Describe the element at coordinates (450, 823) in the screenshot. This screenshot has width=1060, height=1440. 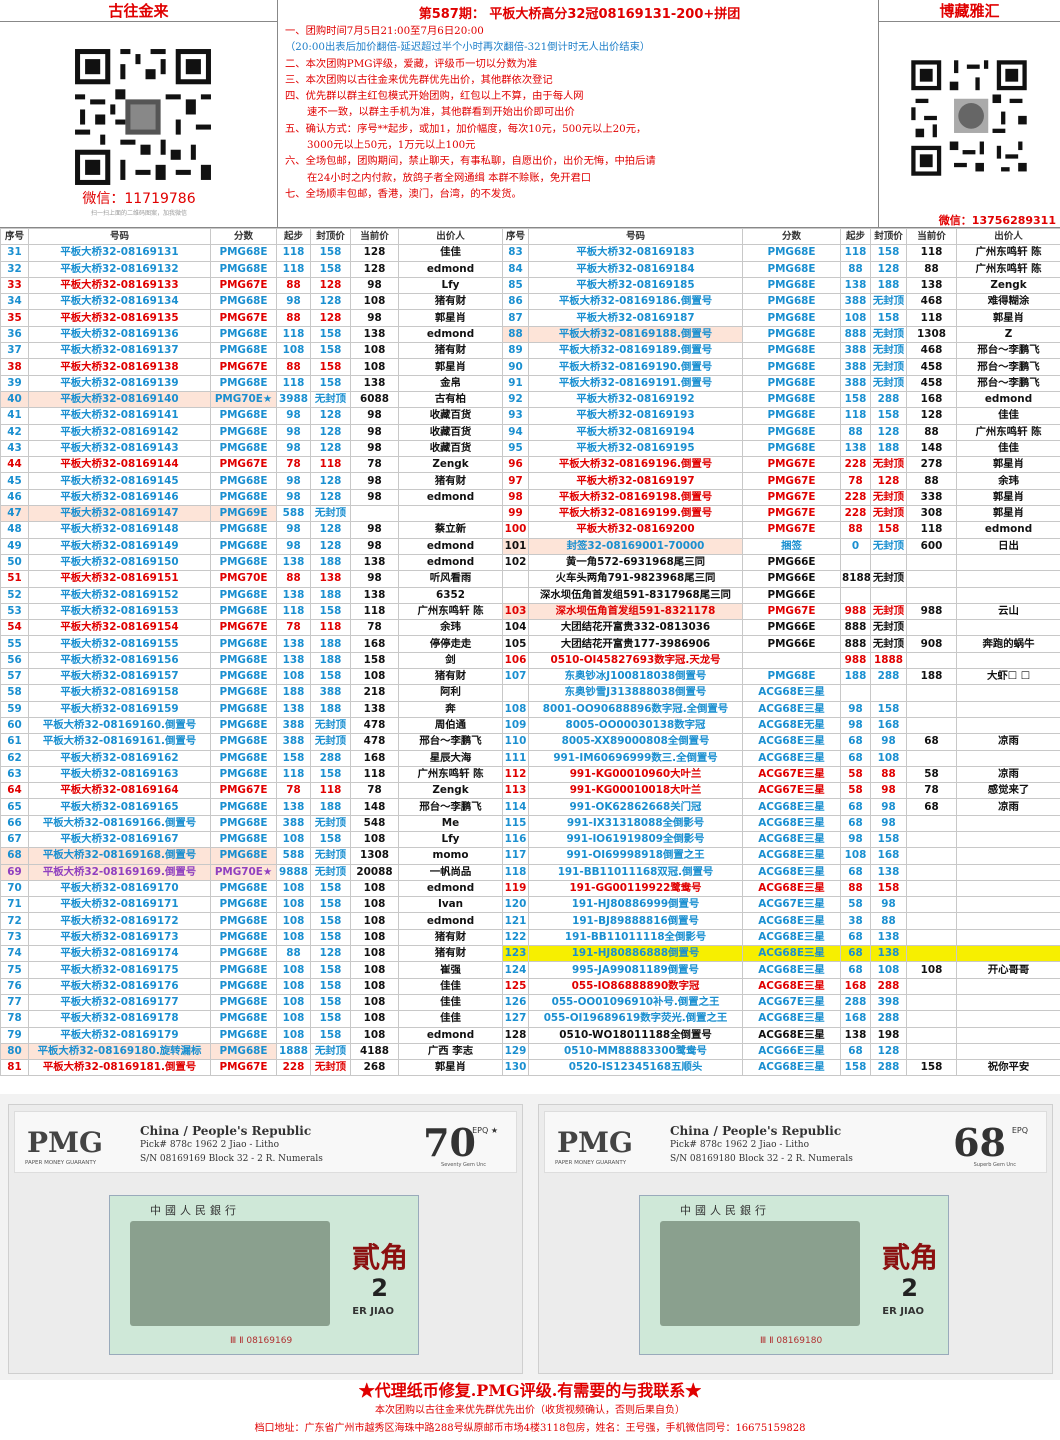
I see `row-bidder: Me` at that location.